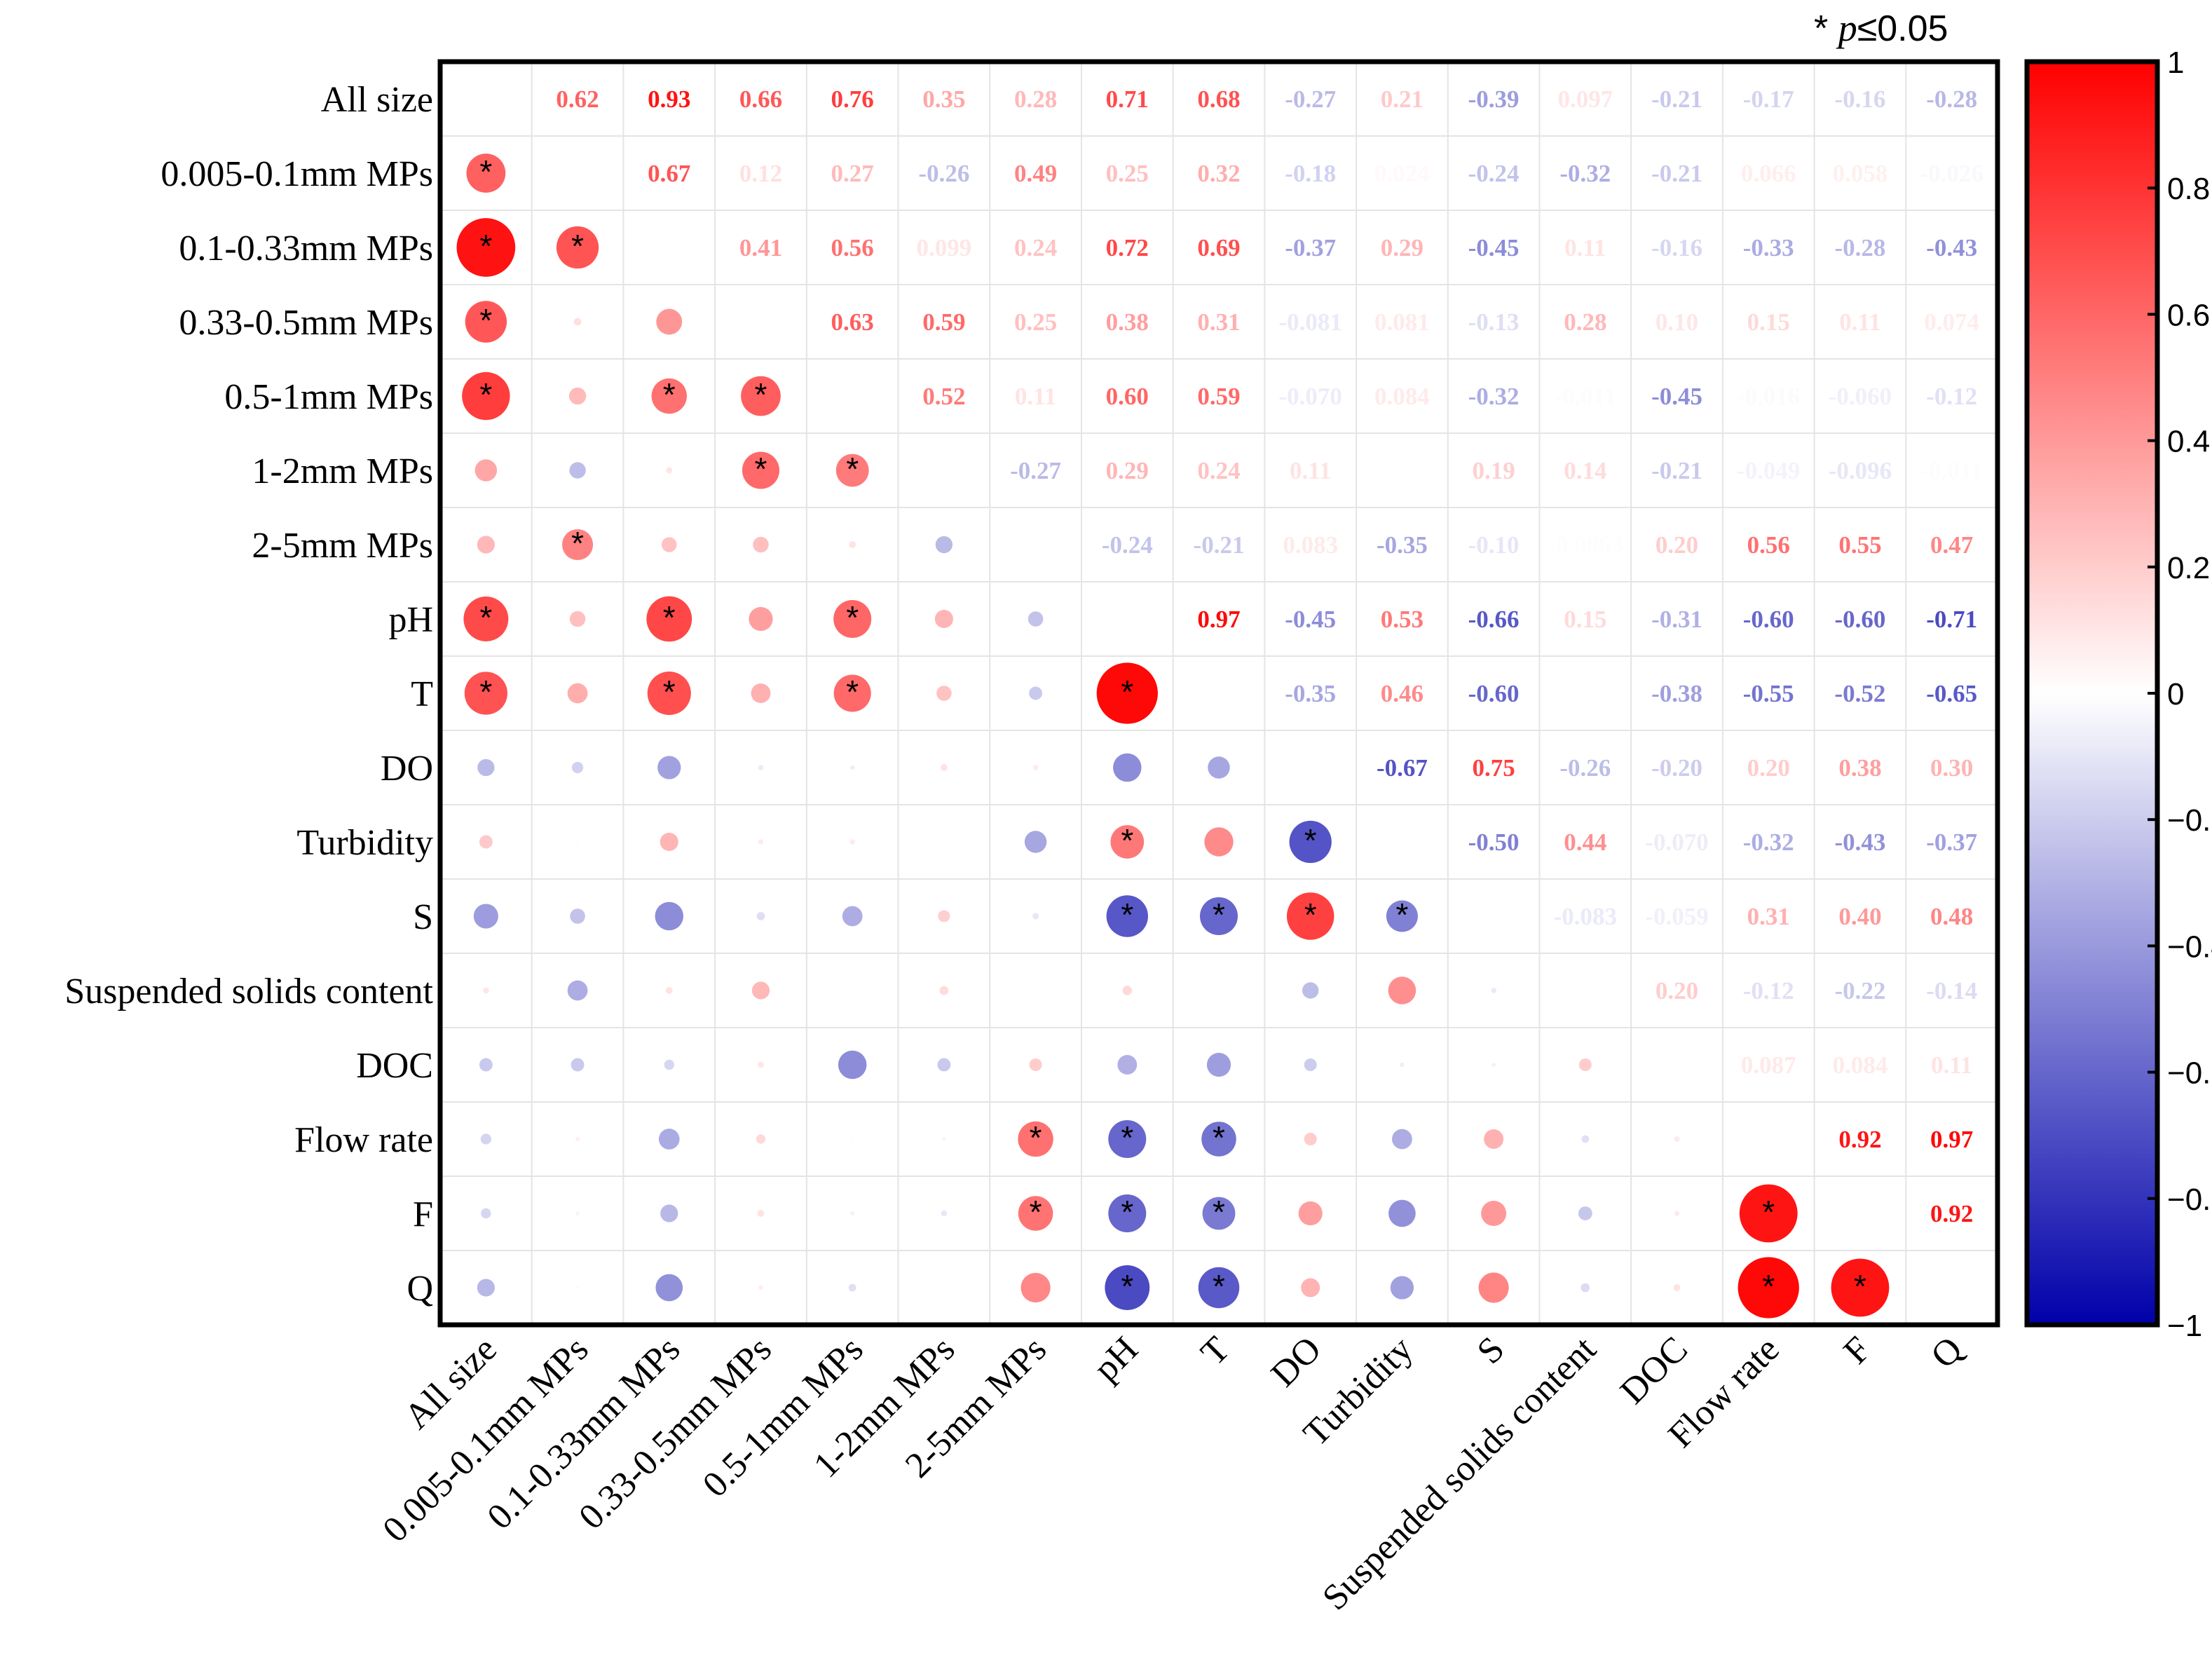 The width and height of the screenshot is (2212, 1669). Describe the element at coordinates (423, 917) in the screenshot. I see `row-label: S` at that location.